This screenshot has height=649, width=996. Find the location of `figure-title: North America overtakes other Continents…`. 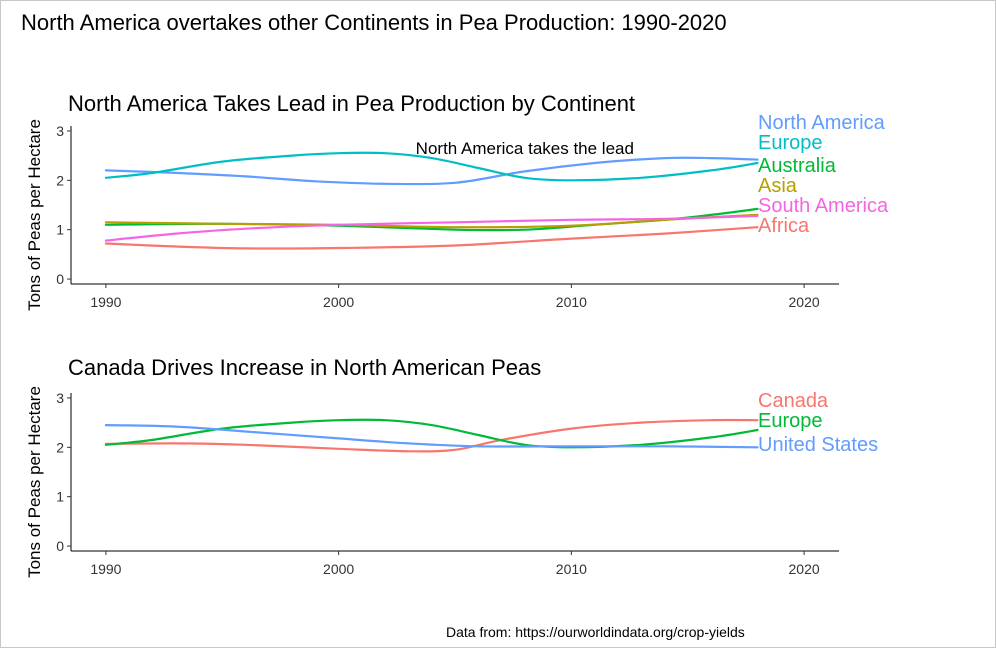

figure-title: North America overtakes other Continents… is located at coordinates (374, 22).